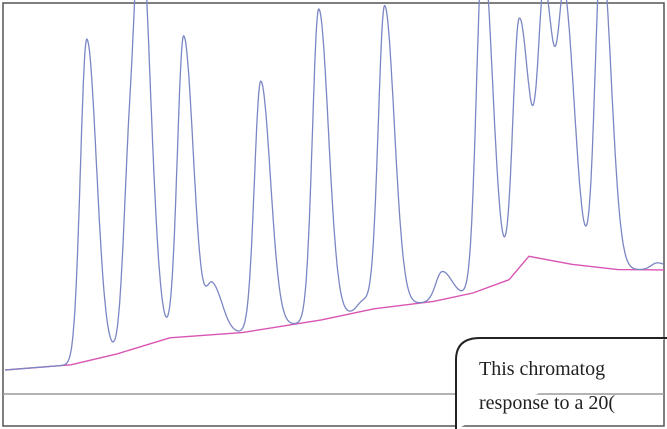  What do you see at coordinates (547, 403) in the screenshot?
I see `caption-line-2: response to a 20(` at bounding box center [547, 403].